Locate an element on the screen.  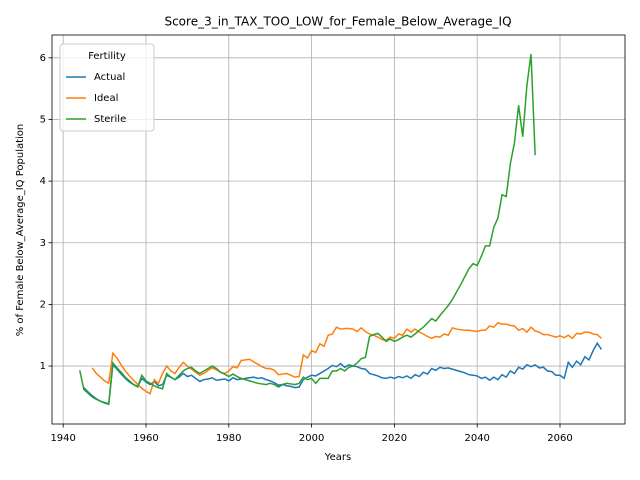
x-tick-label: 2040 is located at coordinates (476, 438).